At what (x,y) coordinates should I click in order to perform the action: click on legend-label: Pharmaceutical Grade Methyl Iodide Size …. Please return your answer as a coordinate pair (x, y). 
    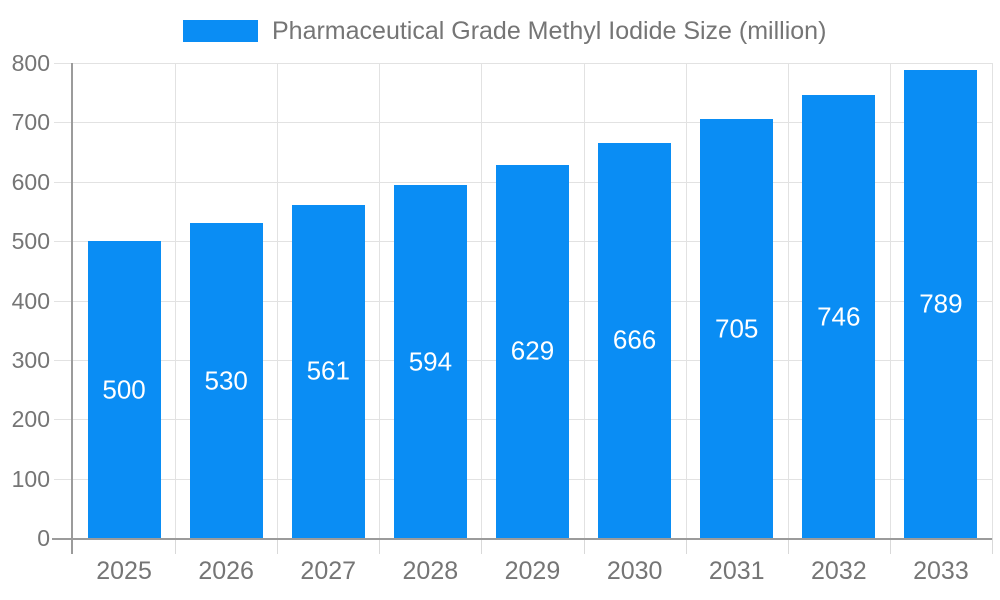
    Looking at the image, I should click on (549, 31).